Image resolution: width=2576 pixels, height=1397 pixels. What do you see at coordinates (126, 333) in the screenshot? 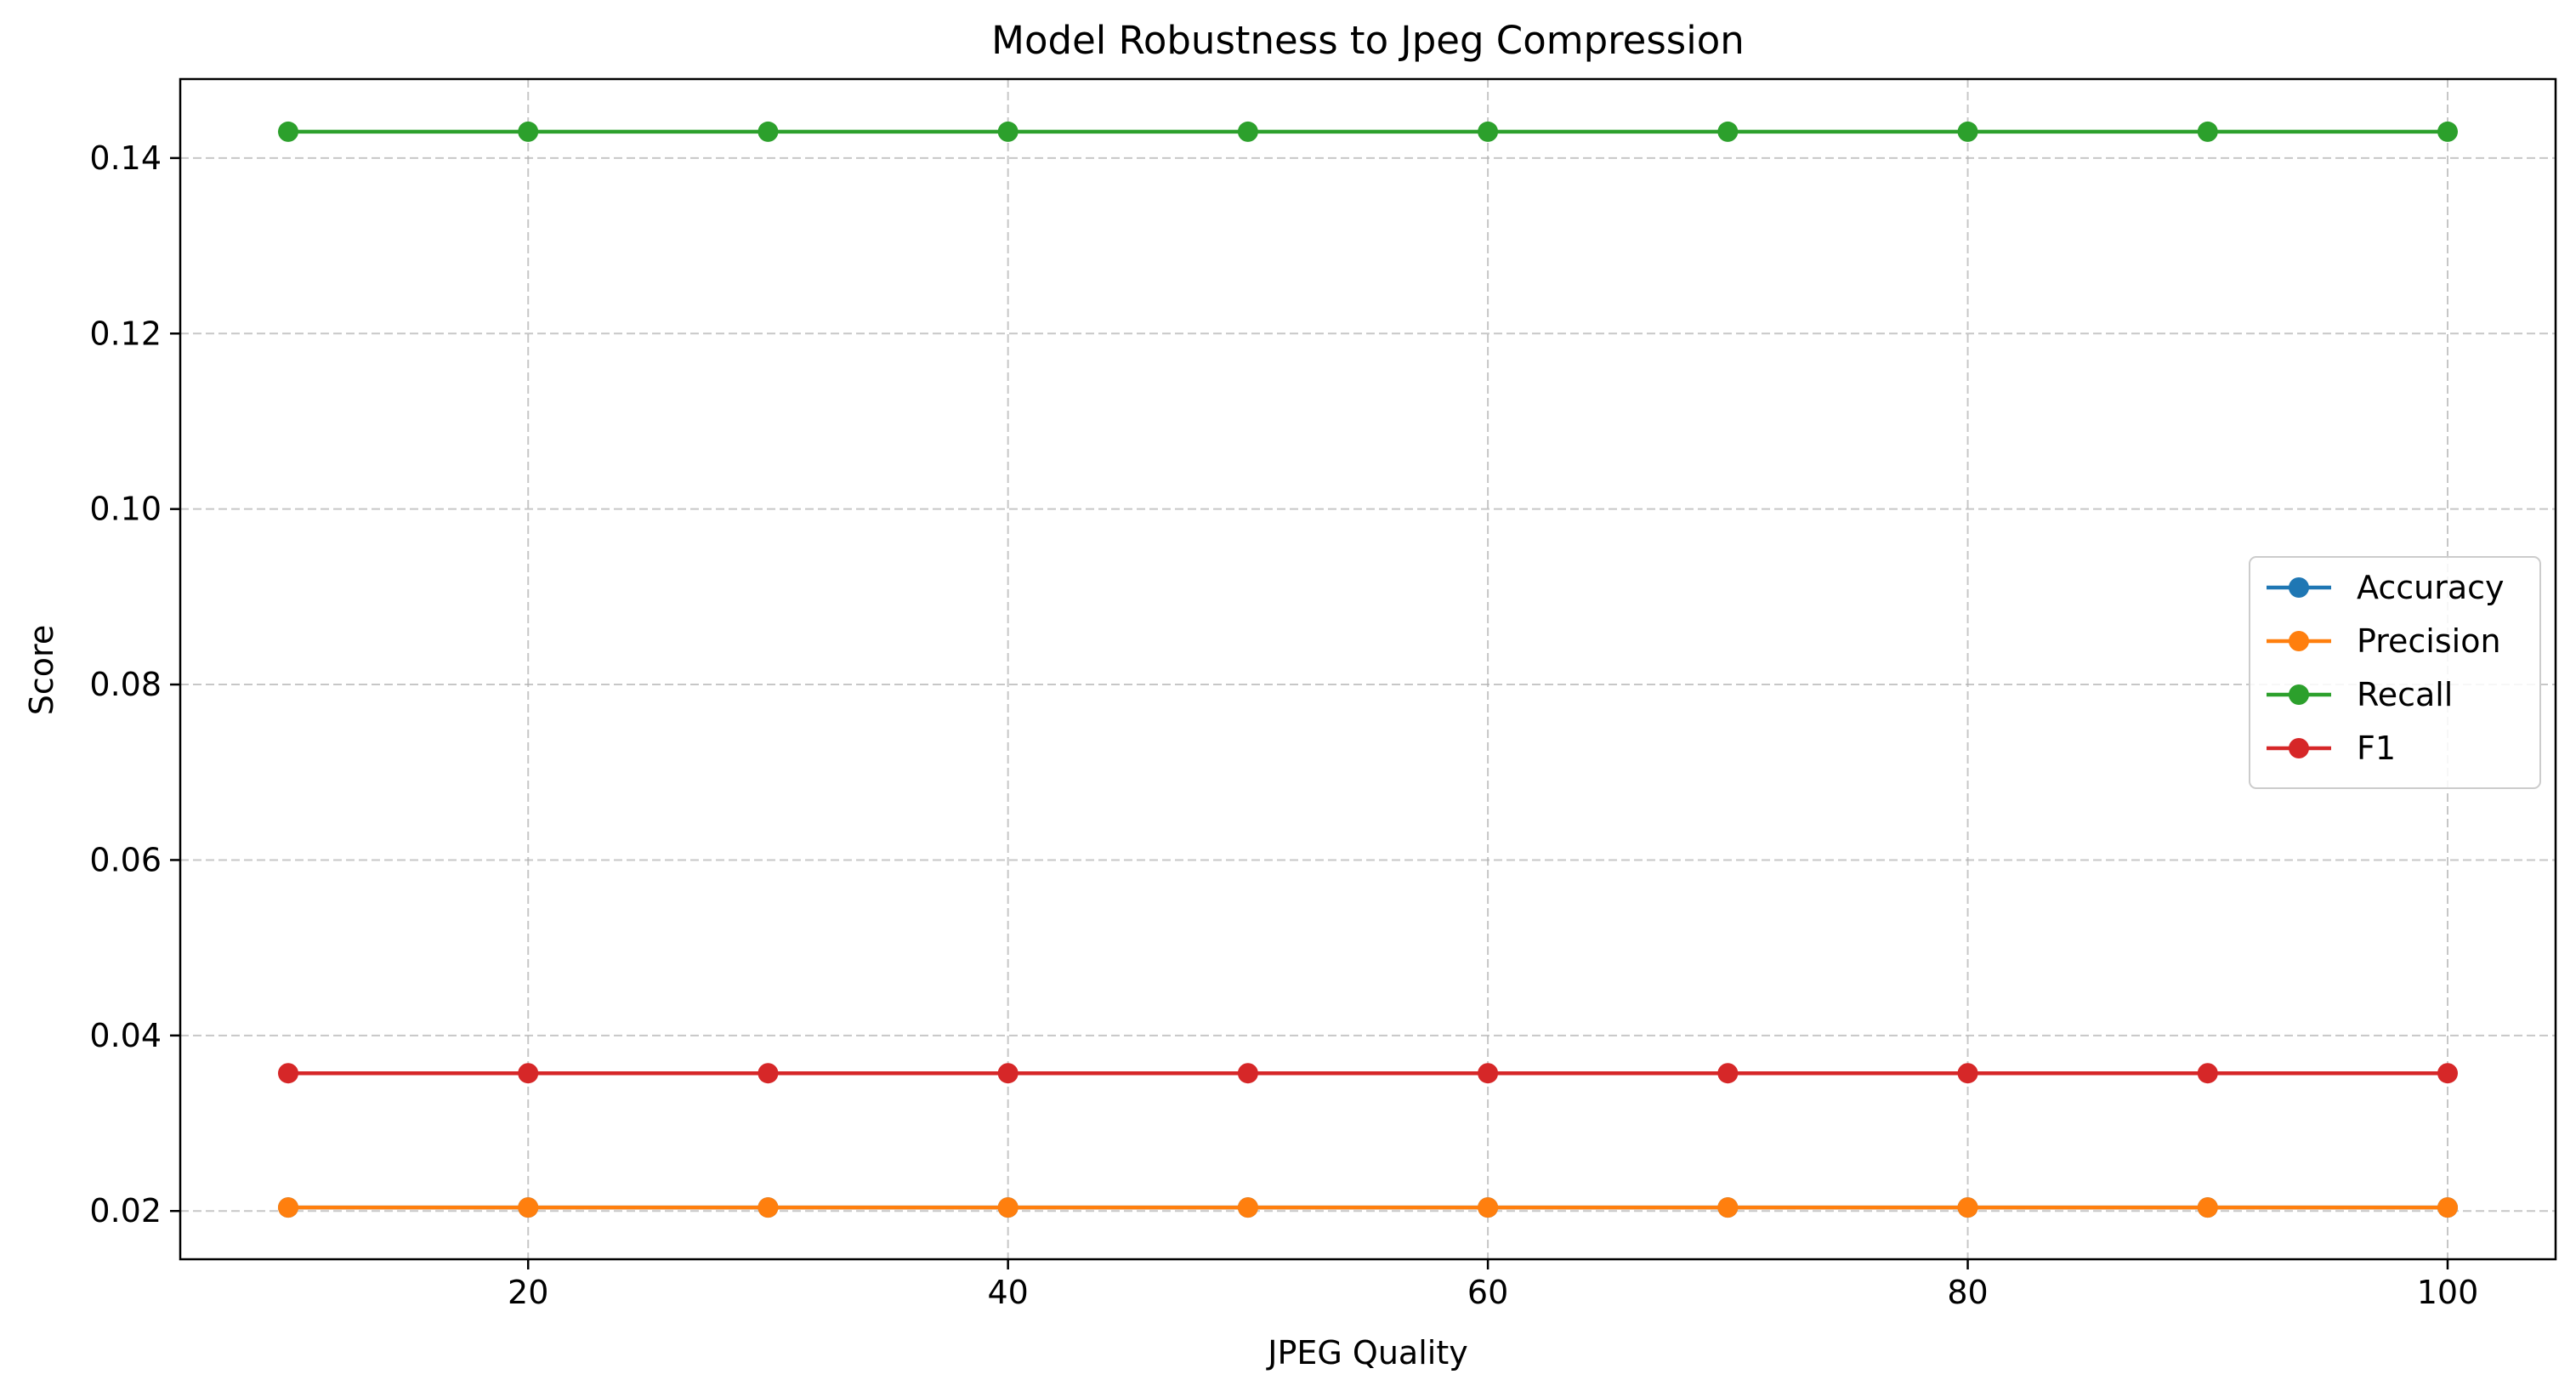
I see `y-tick-label: 0.12` at bounding box center [126, 333].